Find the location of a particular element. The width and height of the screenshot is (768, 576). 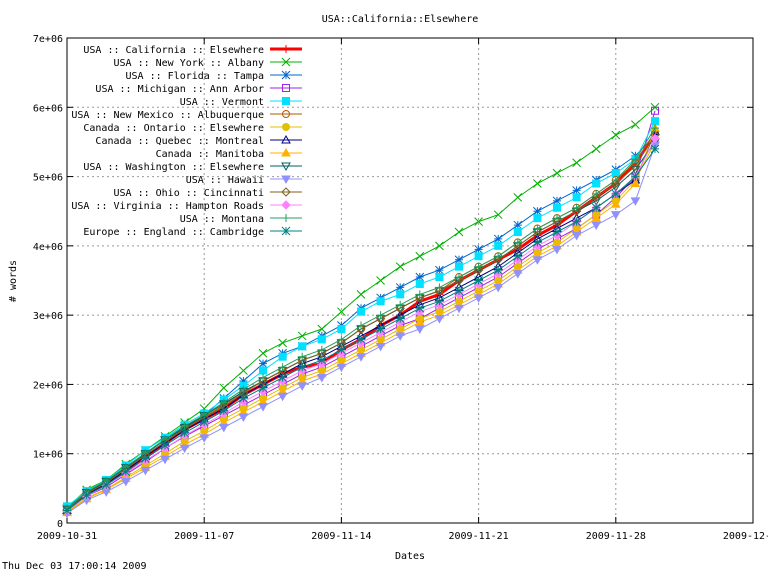

legend-label: USA :: Washington :: Elsewhere is located at coordinates (173, 167).